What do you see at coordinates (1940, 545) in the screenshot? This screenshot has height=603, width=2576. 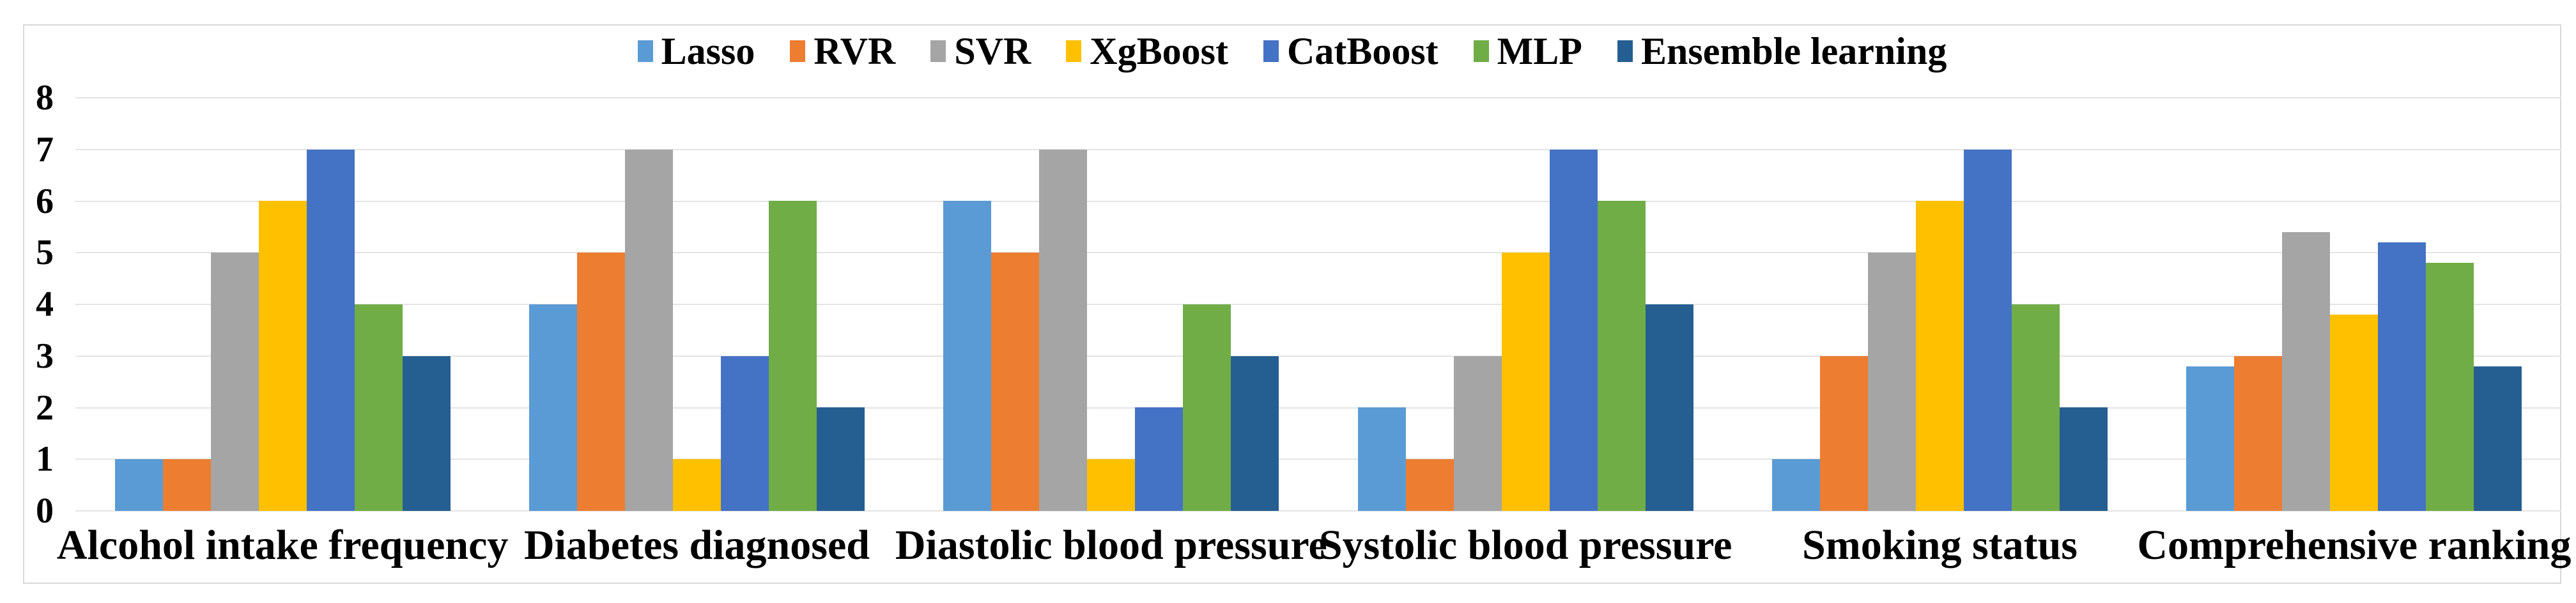 I see `category-label: Smoking status` at bounding box center [1940, 545].